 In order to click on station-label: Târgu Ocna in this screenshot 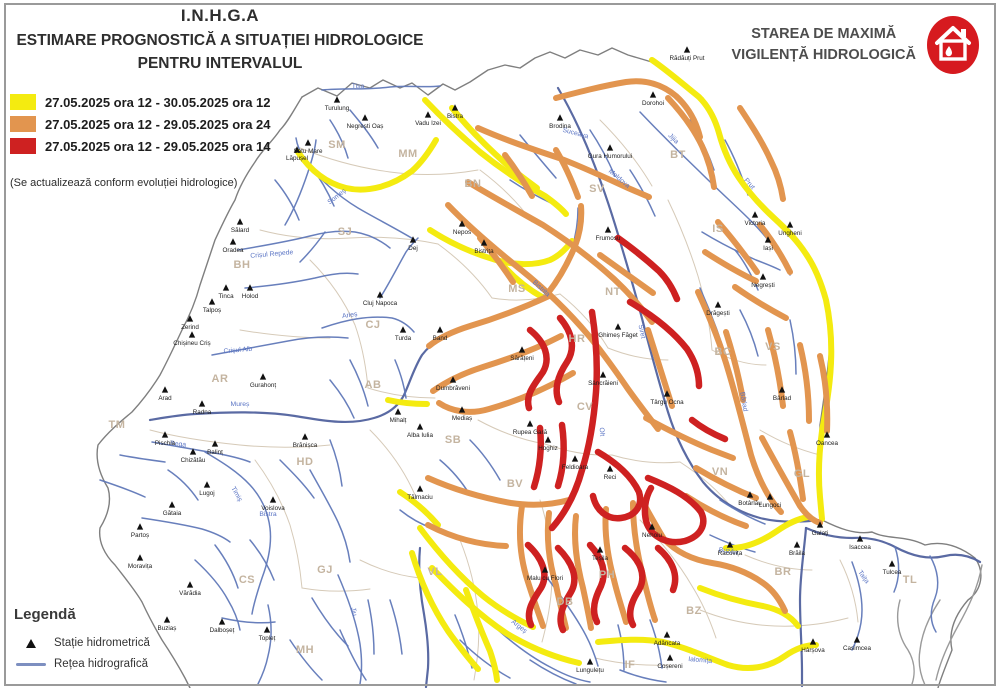, I will do `click(667, 402)`.